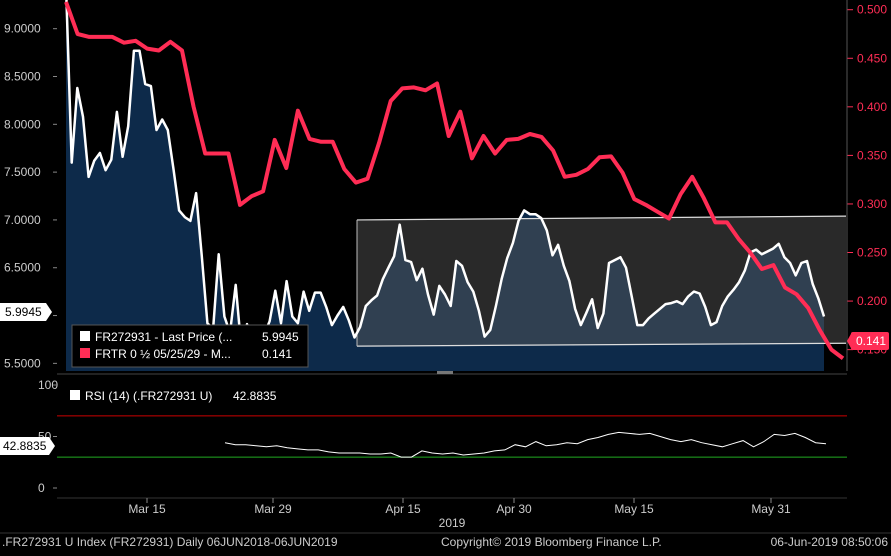 The image size is (891, 556). Describe the element at coordinates (41, 488) in the screenshot. I see `rsi-tick-label: 0` at that location.